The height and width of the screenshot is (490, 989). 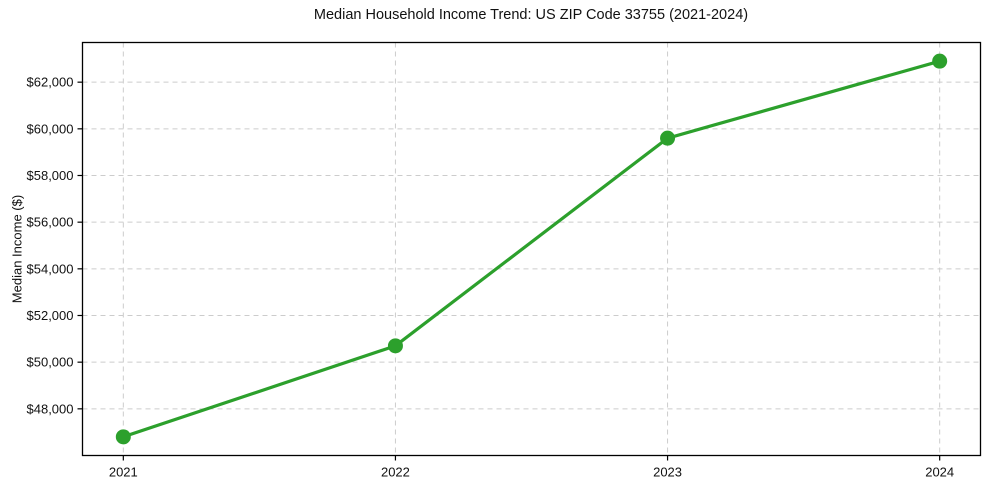 I want to click on y-tick-label: $54,000, so click(x=50, y=268).